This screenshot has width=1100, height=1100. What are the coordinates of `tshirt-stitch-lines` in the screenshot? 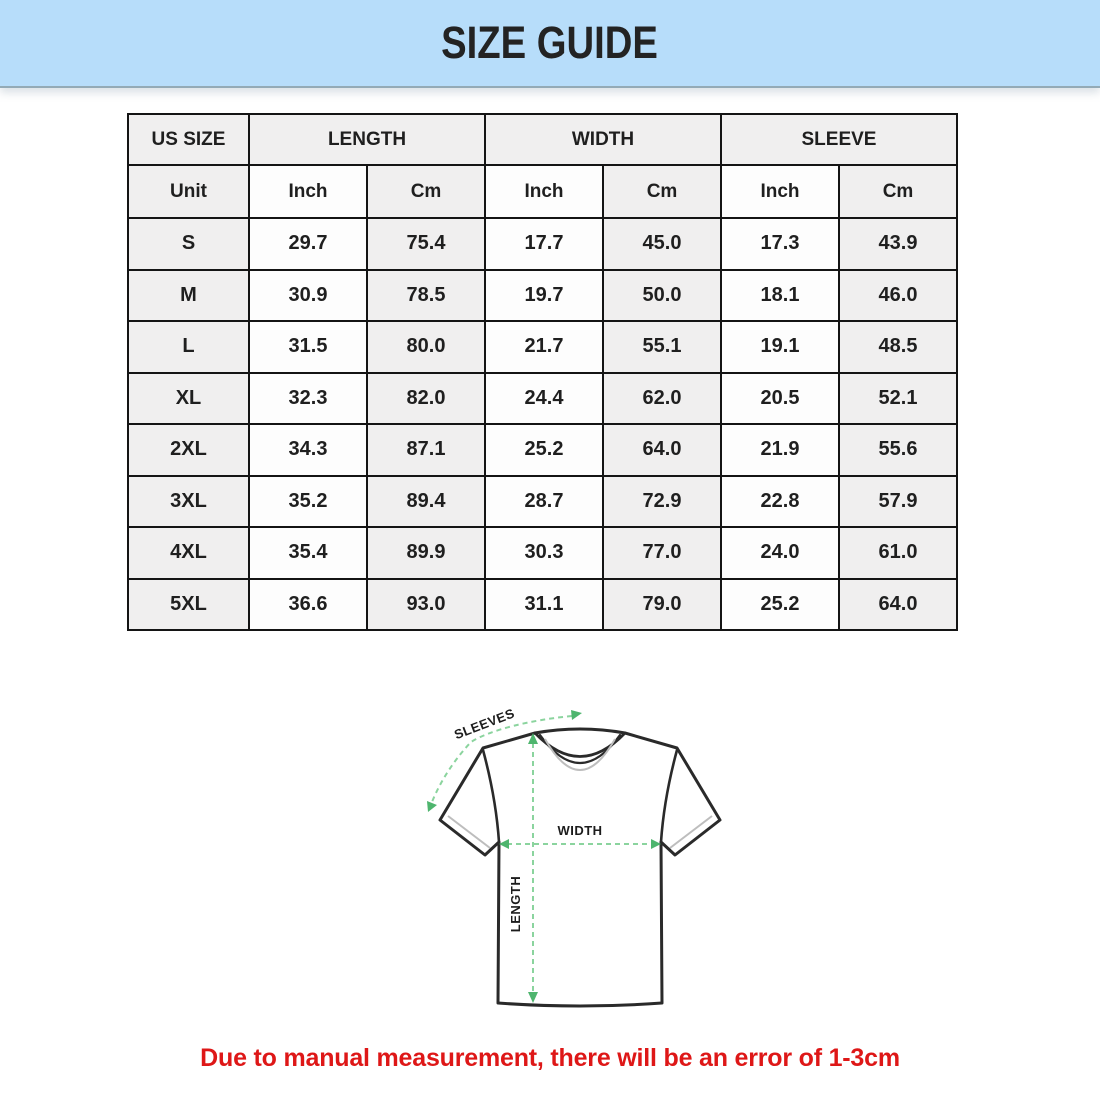 It's located at (580, 793).